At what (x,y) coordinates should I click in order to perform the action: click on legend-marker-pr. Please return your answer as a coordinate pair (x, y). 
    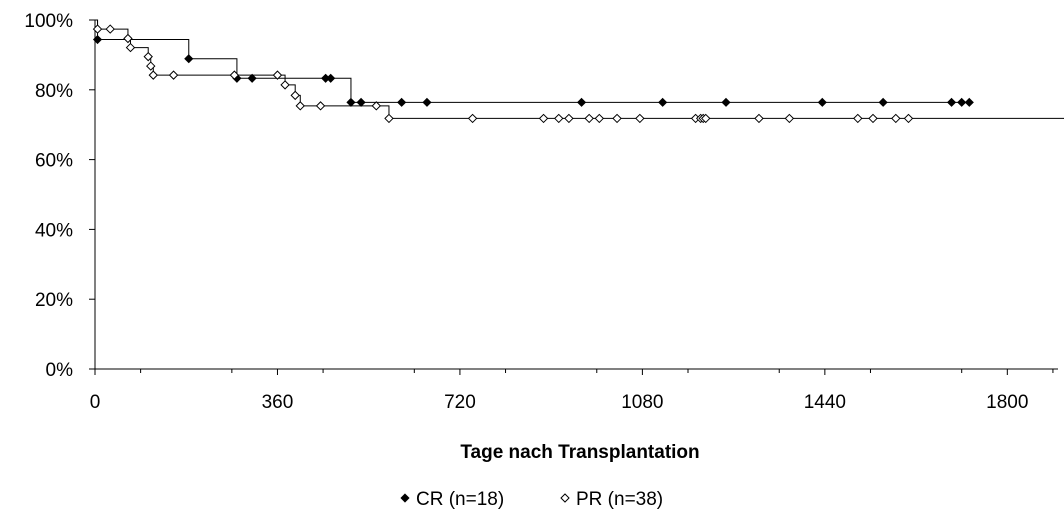
    Looking at the image, I should click on (565, 498).